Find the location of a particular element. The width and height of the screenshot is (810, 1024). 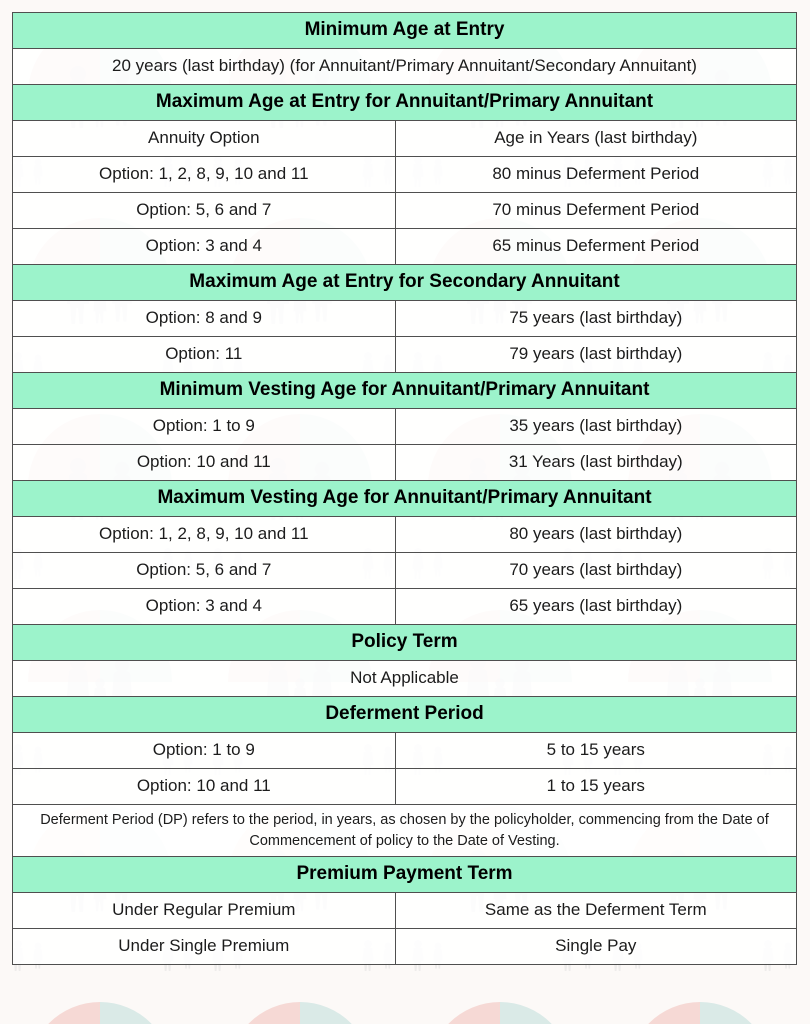

option-cell: Option: 11 is located at coordinates (204, 354).